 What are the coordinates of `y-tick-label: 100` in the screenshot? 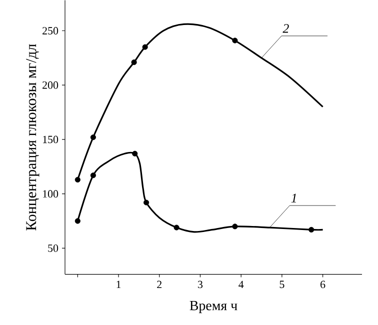 It's located at (50, 194).